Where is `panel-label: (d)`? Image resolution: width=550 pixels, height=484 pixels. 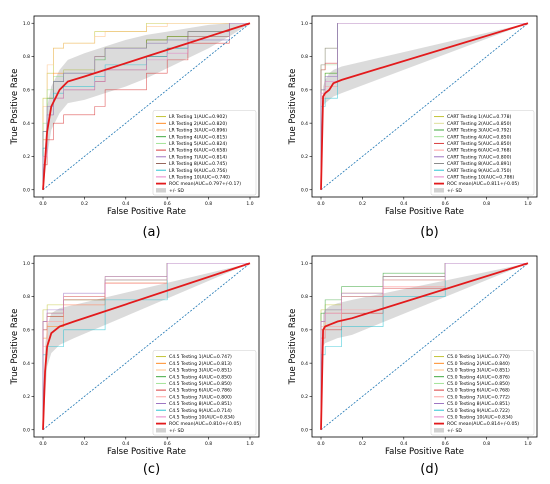 panel-label: (d) is located at coordinates (429, 469).